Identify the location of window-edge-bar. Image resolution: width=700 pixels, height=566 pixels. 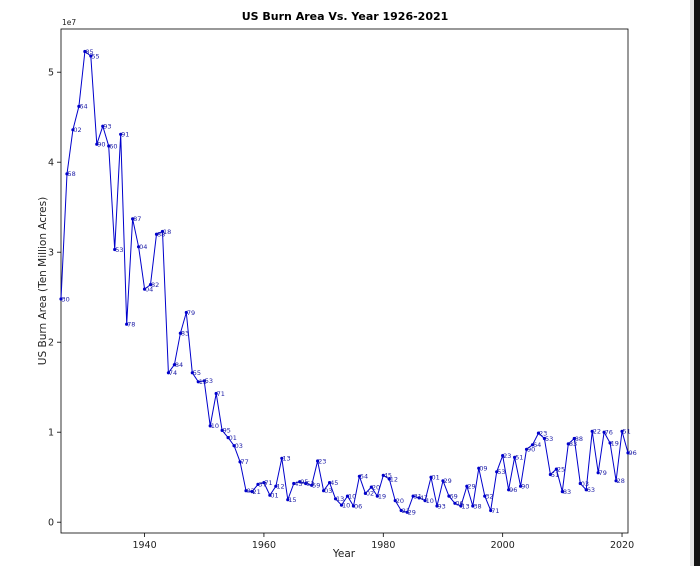
(697, 283).